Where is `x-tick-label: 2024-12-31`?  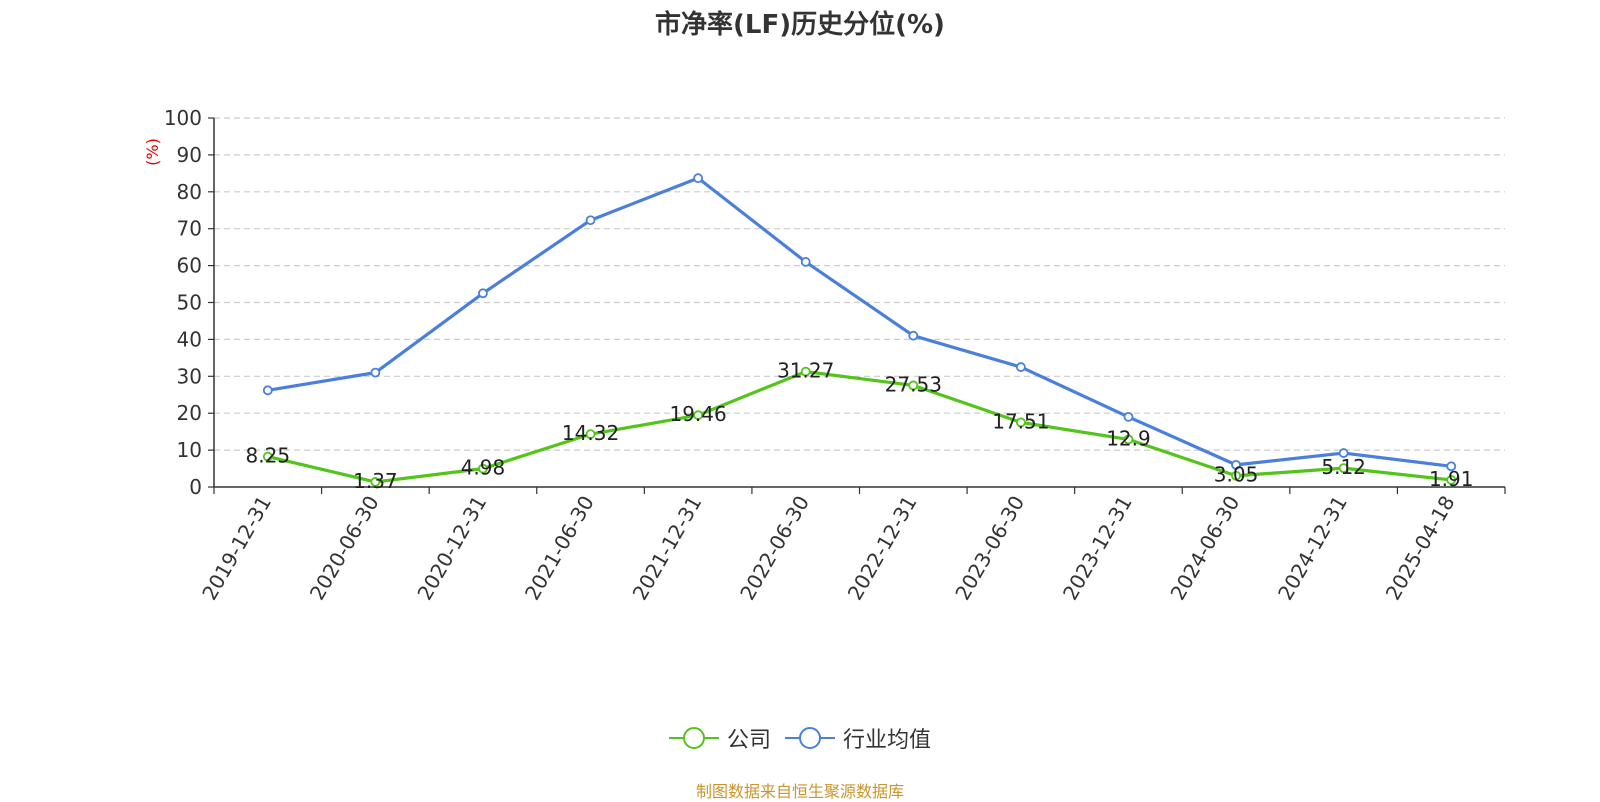
x-tick-label: 2024-12-31 is located at coordinates (1312, 548).